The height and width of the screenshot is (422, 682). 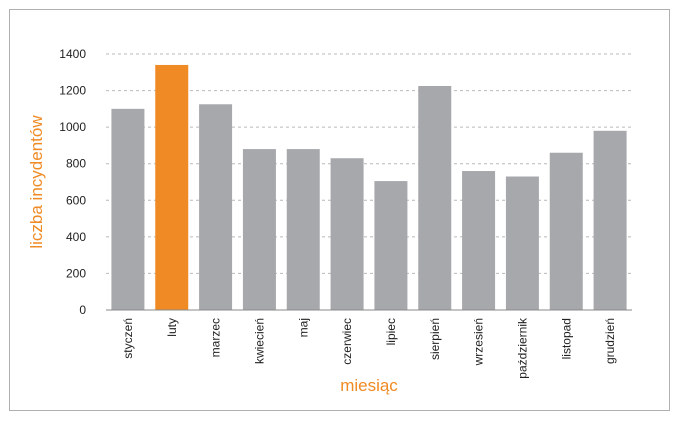 What do you see at coordinates (36, 182) in the screenshot?
I see `y-axis-title: liczba incydentów` at bounding box center [36, 182].